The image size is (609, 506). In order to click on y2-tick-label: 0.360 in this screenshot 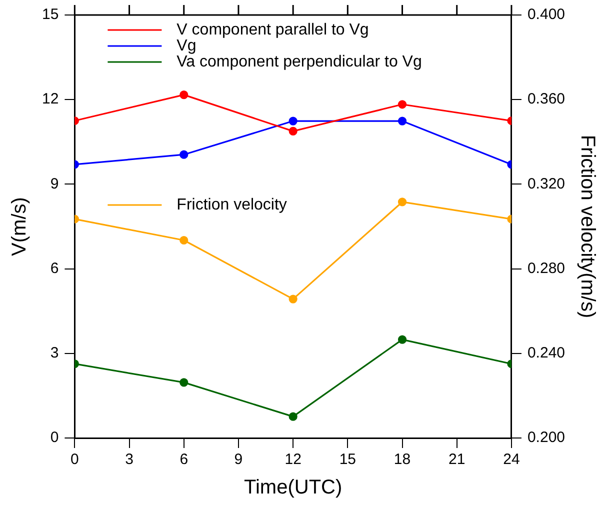, I will do `click(546, 99)`.